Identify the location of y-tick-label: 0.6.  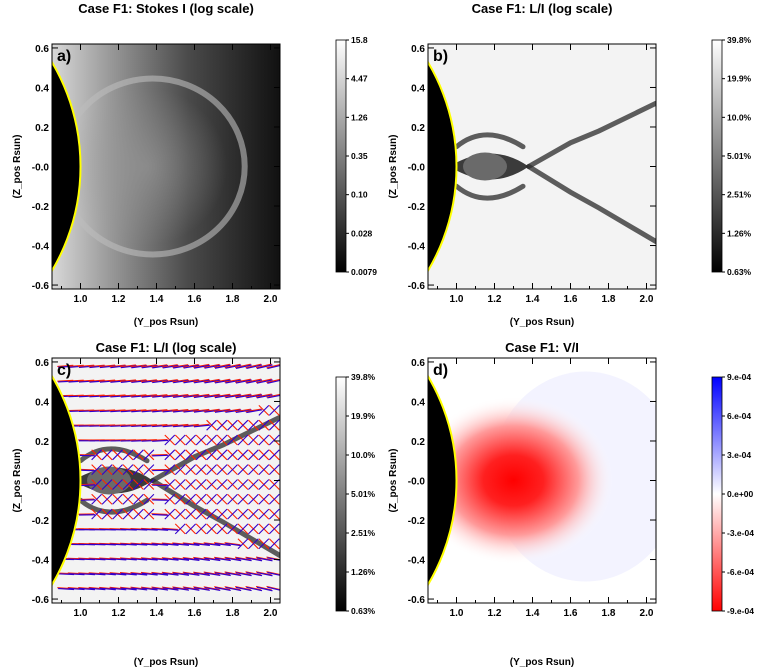
(42, 49).